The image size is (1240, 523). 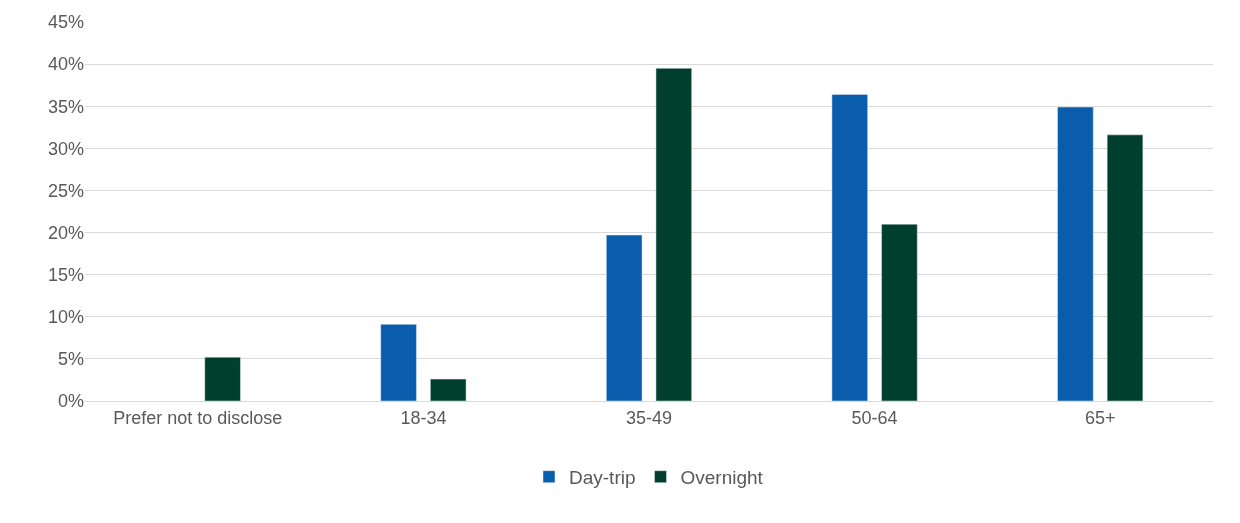 I want to click on y-tick-label: 35%, so click(x=65, y=106).